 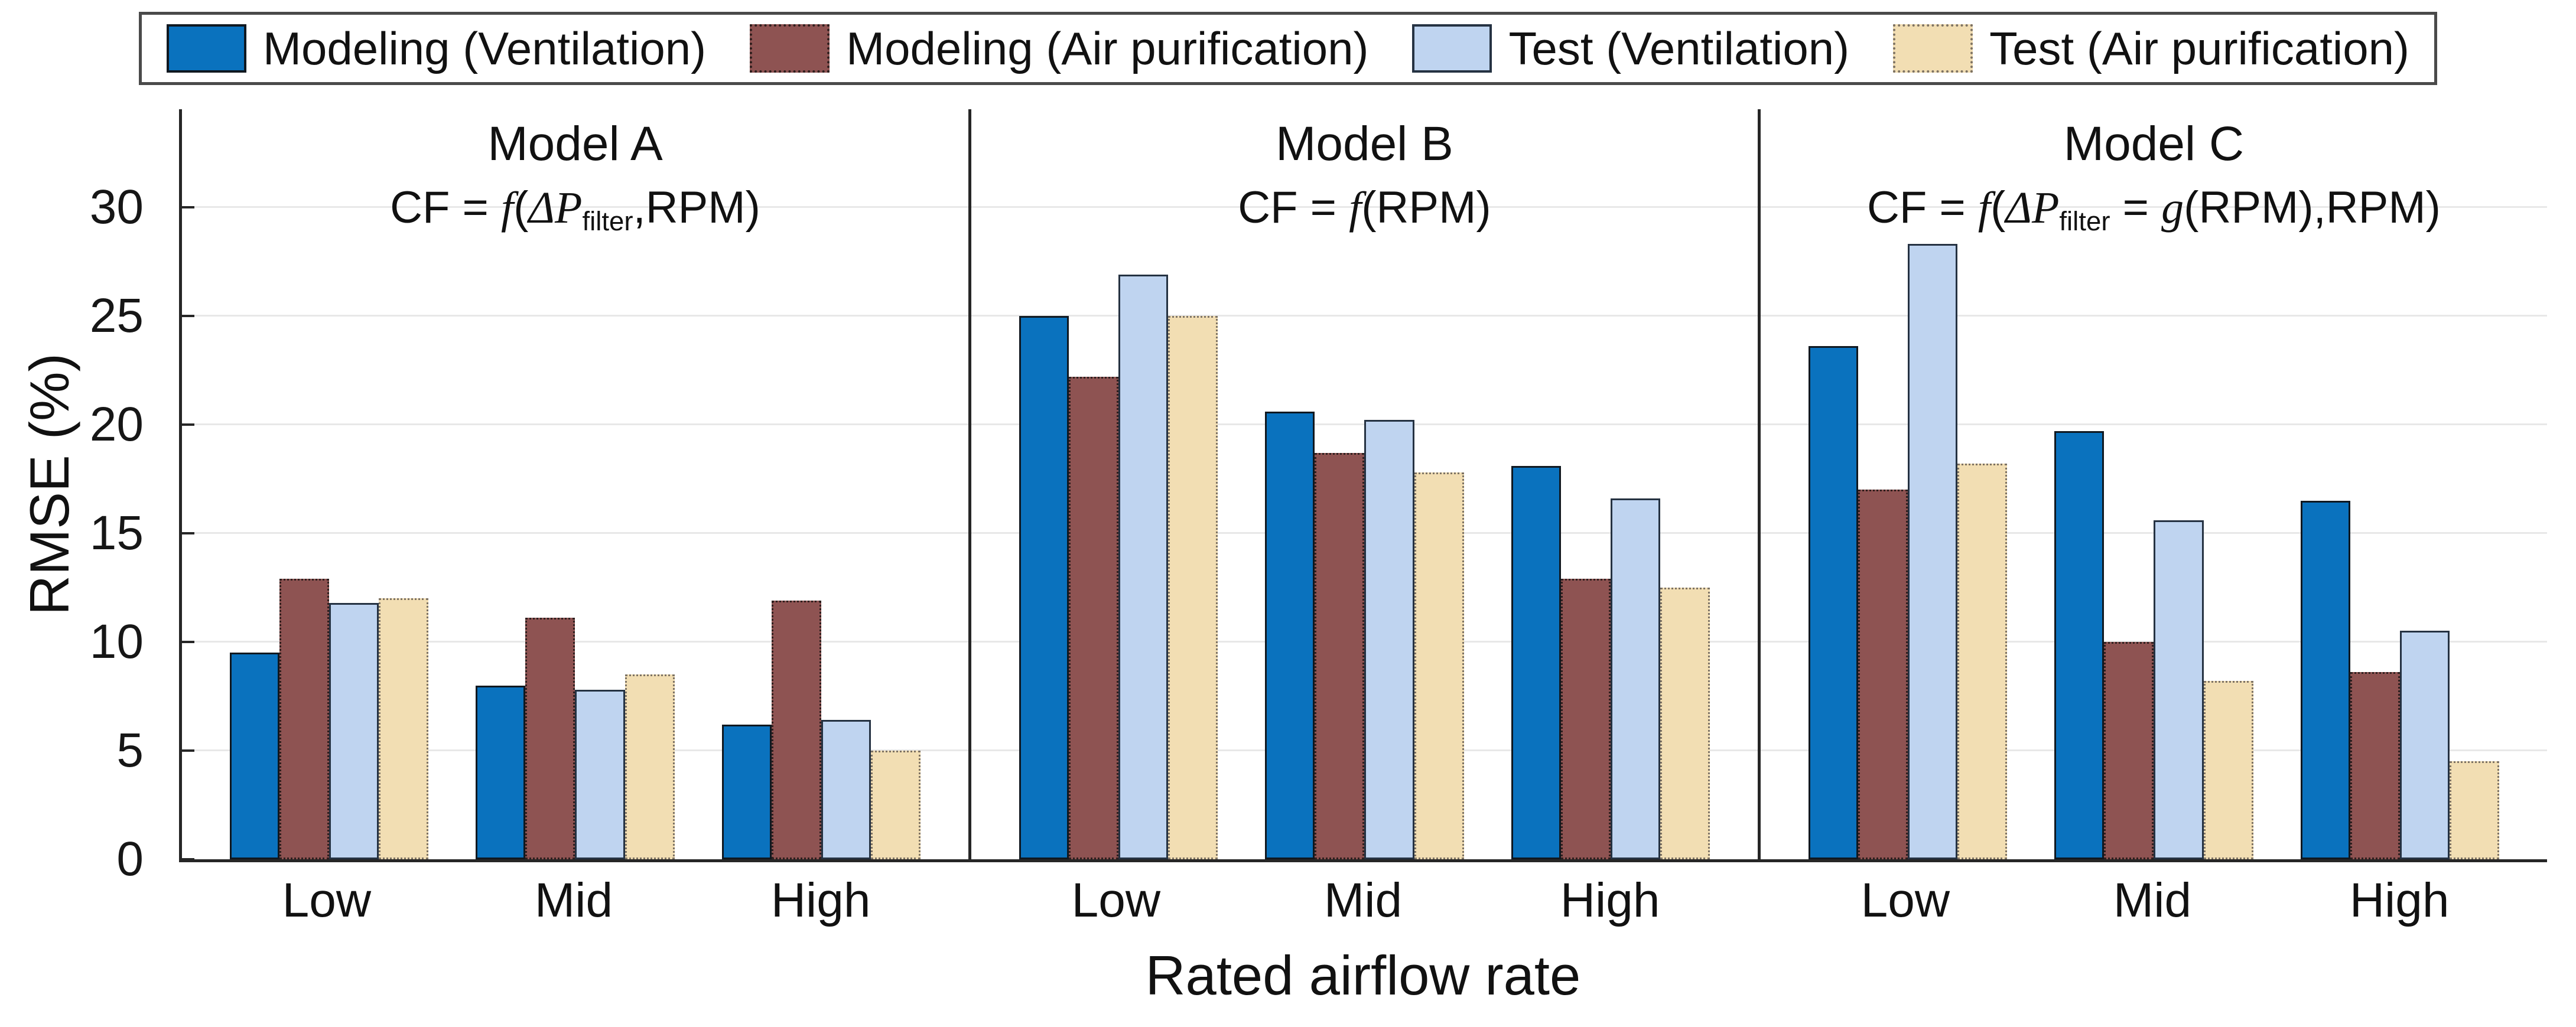 I want to click on legend-item: Modeling (Ventilation), so click(x=437, y=48).